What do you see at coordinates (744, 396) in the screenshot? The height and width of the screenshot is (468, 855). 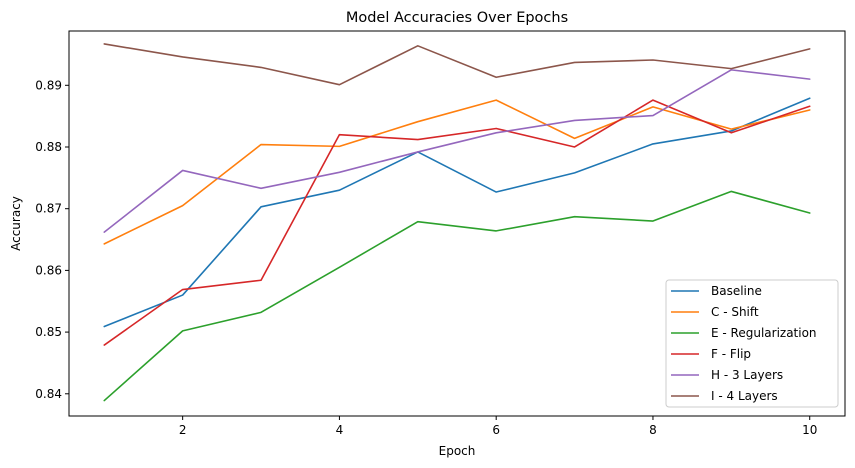 I see `legend-label: I - 4 Layers` at bounding box center [744, 396].